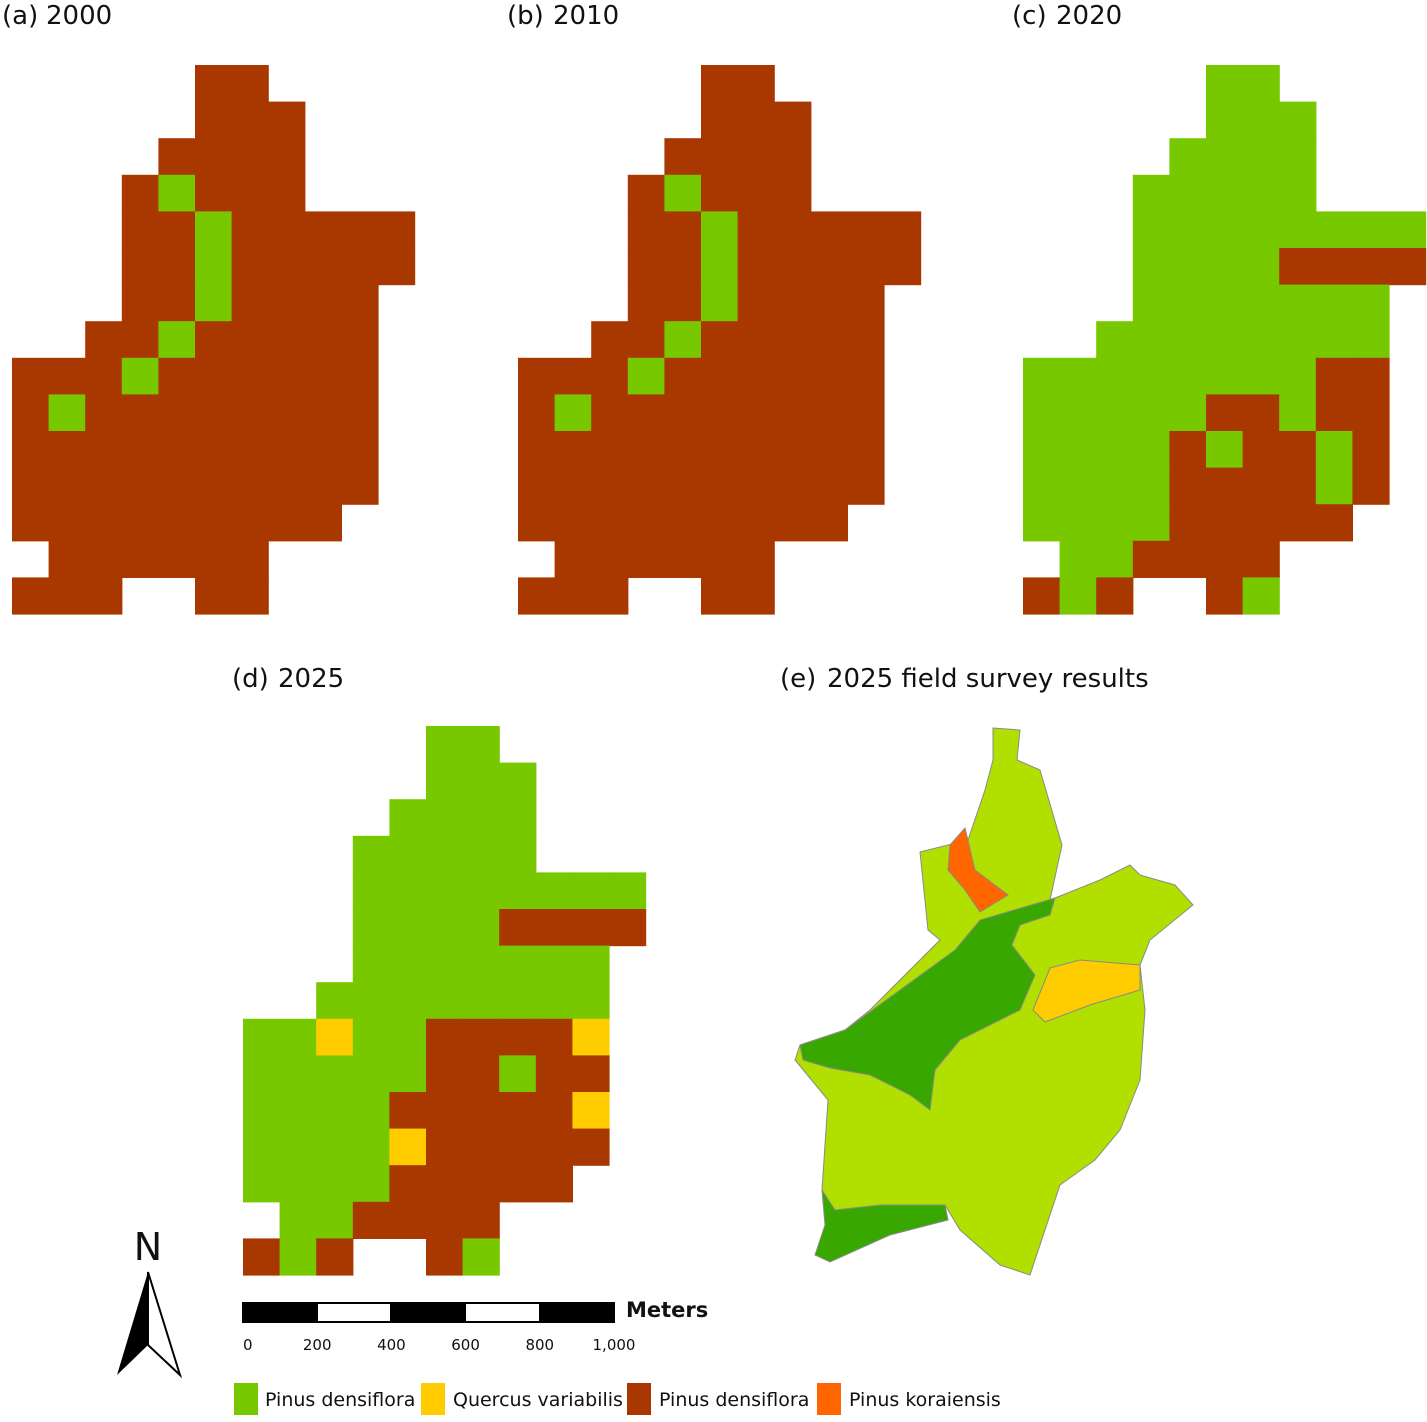  What do you see at coordinates (586, 16) in the screenshot?
I see `panel-title: 2010` at bounding box center [586, 16].